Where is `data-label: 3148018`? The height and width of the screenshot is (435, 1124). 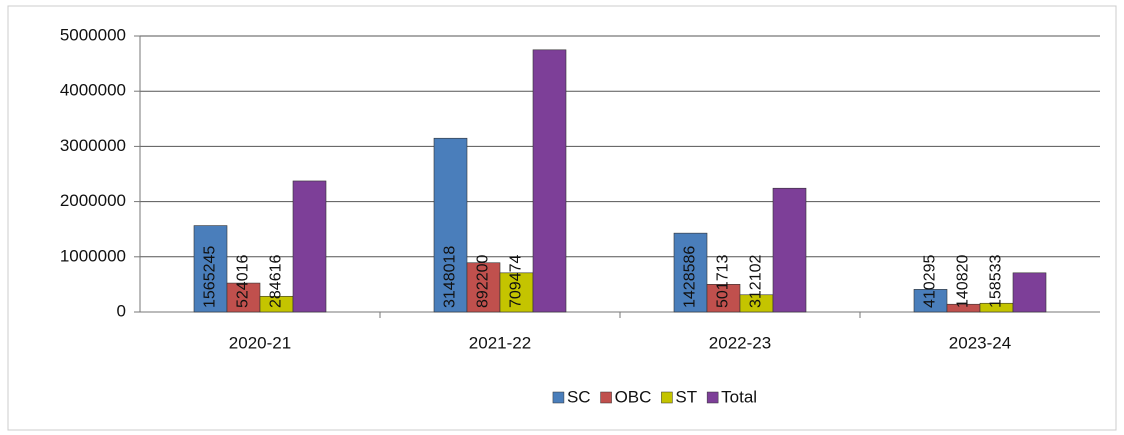 data-label: 3148018 is located at coordinates (450, 277).